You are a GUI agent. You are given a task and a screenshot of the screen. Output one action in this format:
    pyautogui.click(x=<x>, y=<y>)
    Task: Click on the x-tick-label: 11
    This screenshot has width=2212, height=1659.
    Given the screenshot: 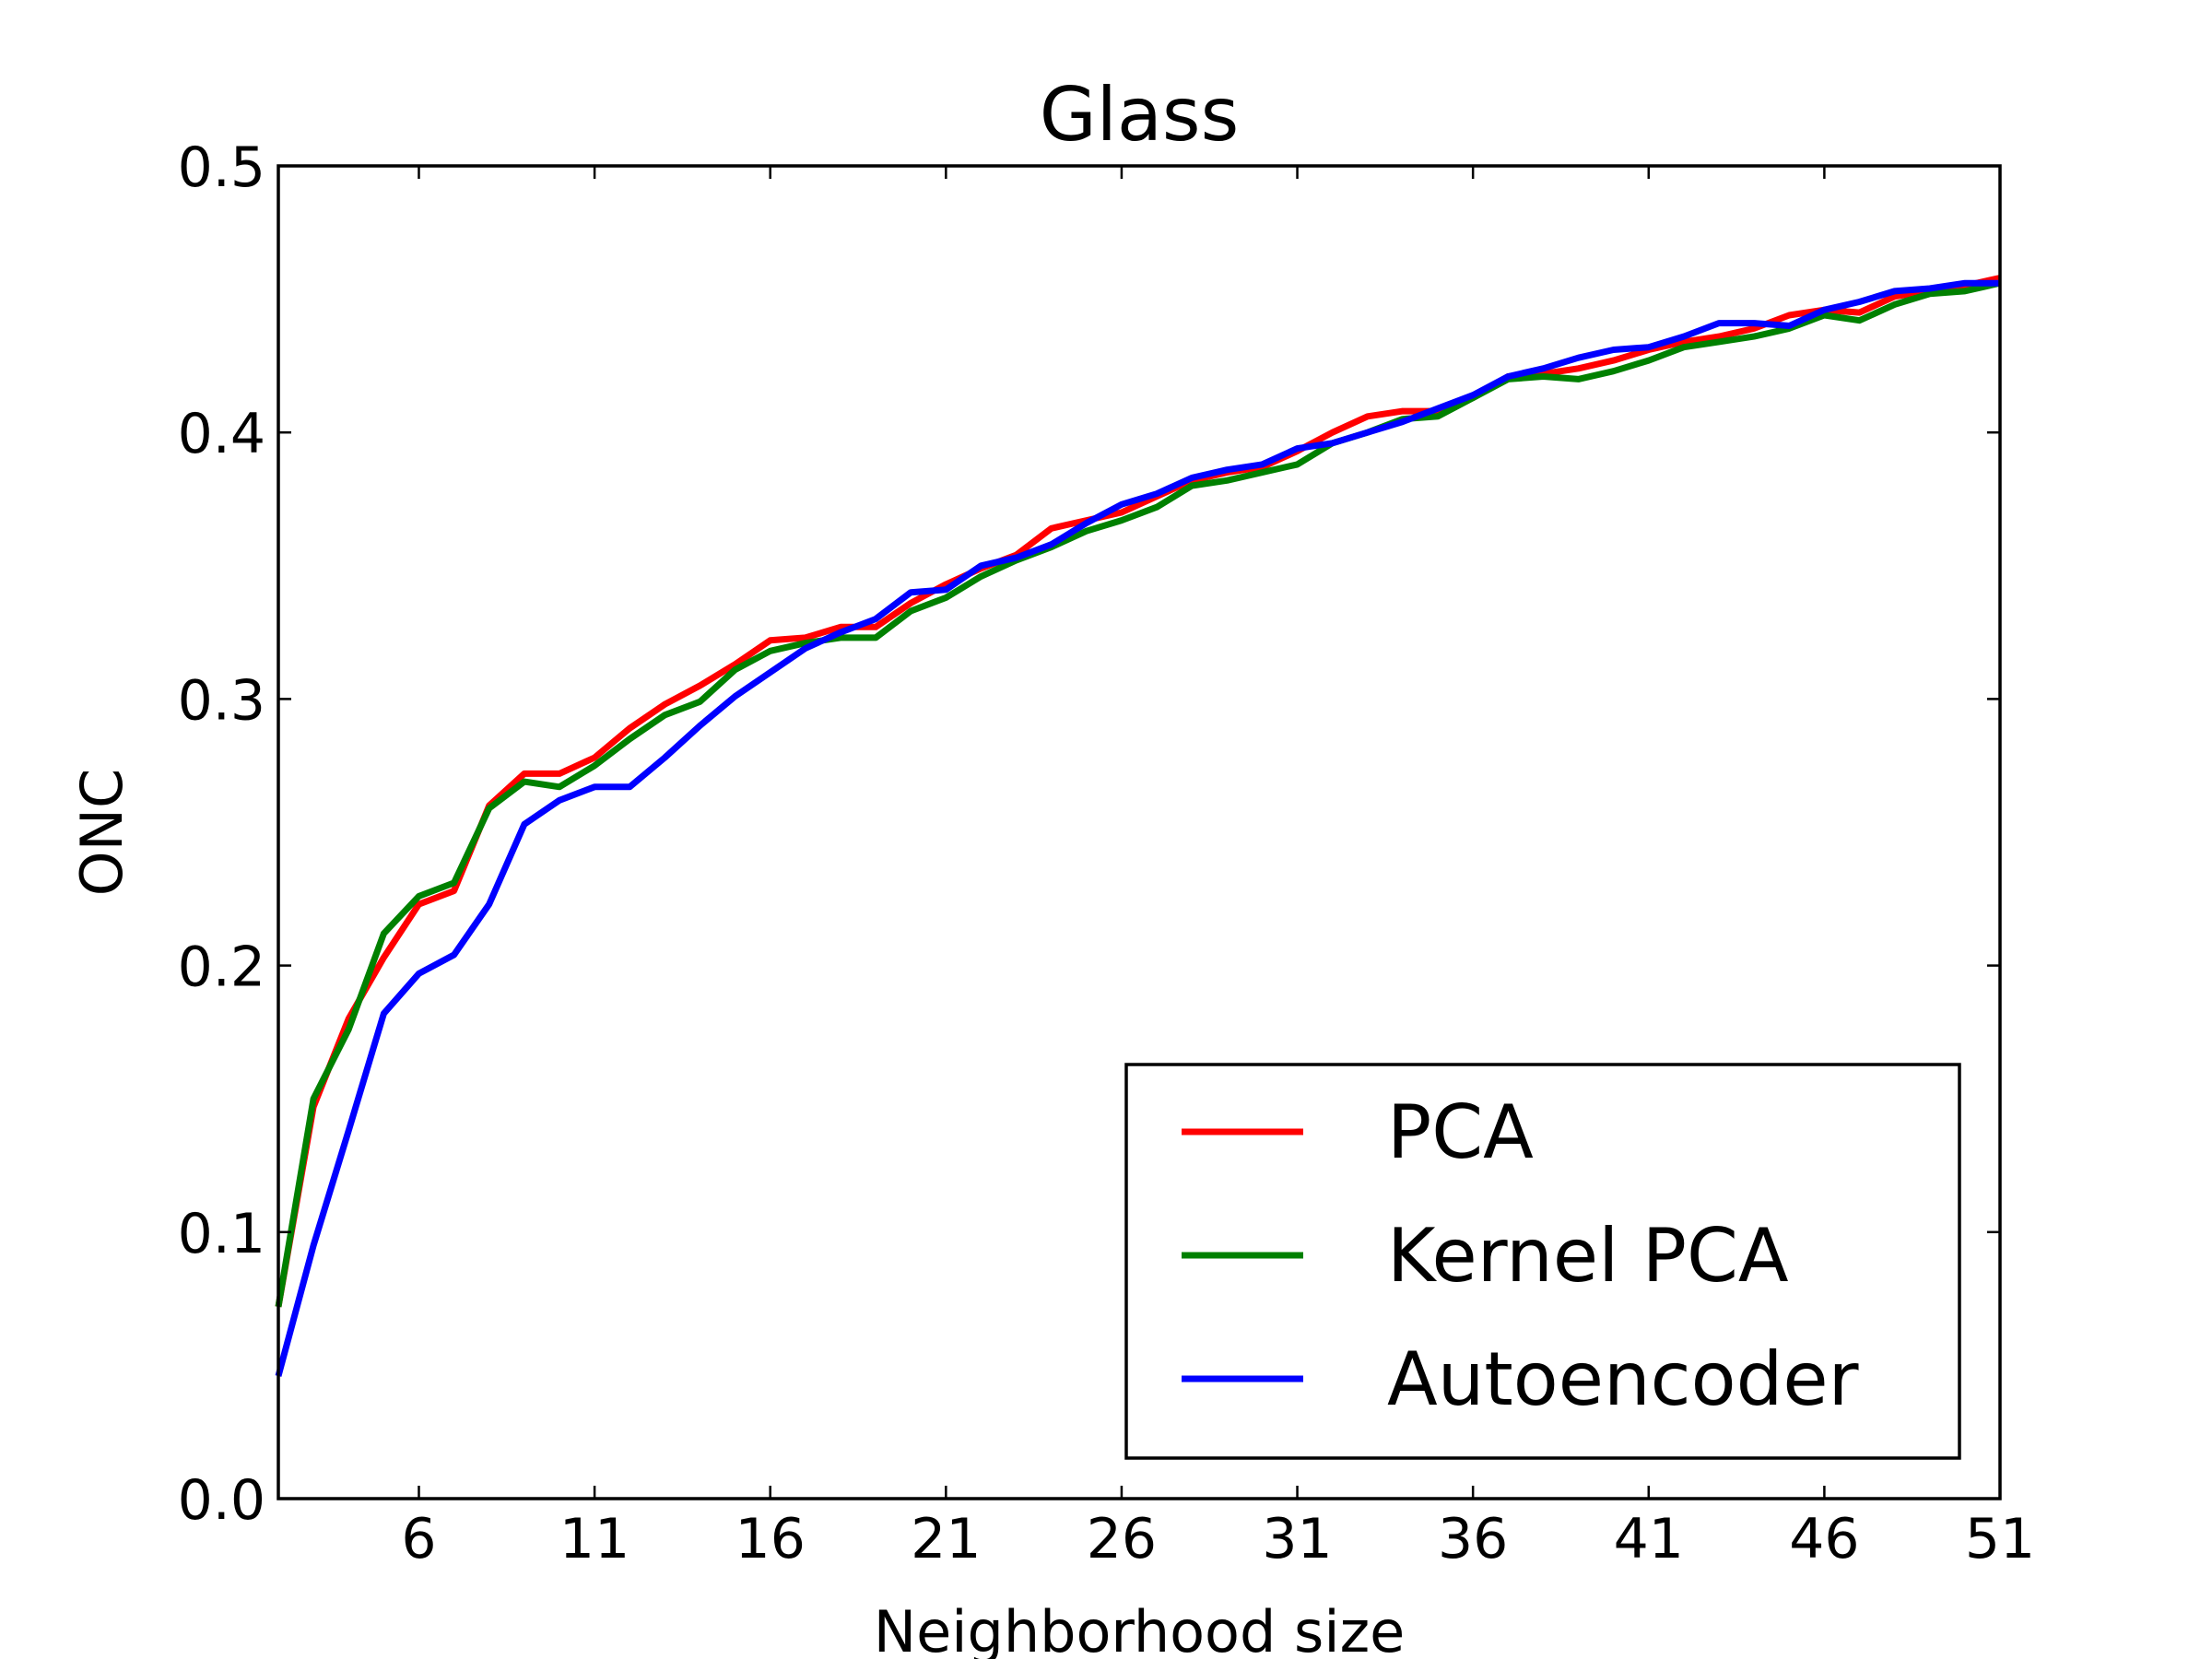 What is the action you would take?
    pyautogui.click(x=594, y=1539)
    